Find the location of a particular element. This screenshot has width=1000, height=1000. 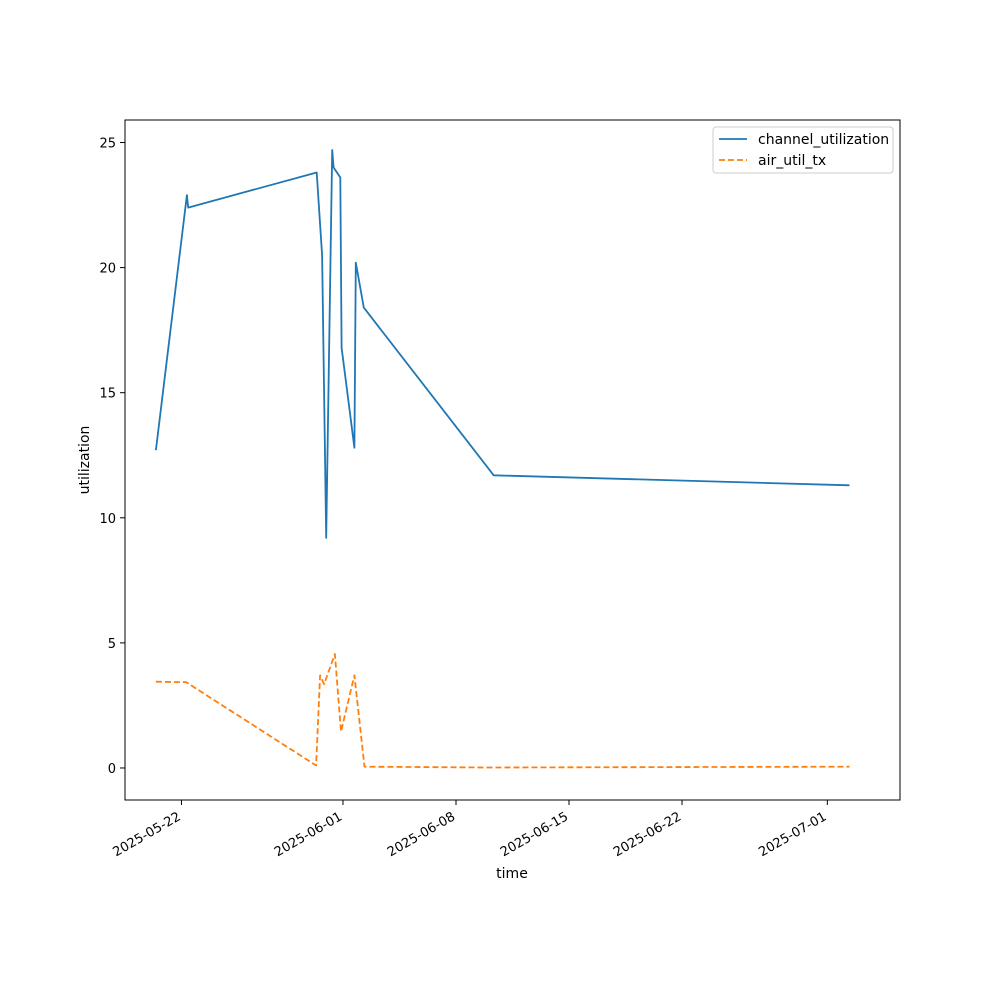

y-tick-label: 15 is located at coordinates (107, 394).